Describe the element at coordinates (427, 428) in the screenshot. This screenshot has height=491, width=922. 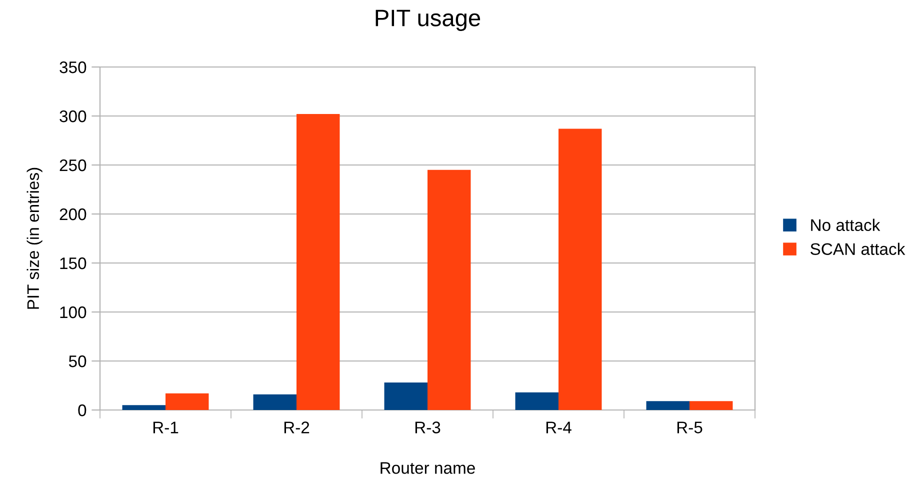
I see `x-tick-label: R-3` at that location.